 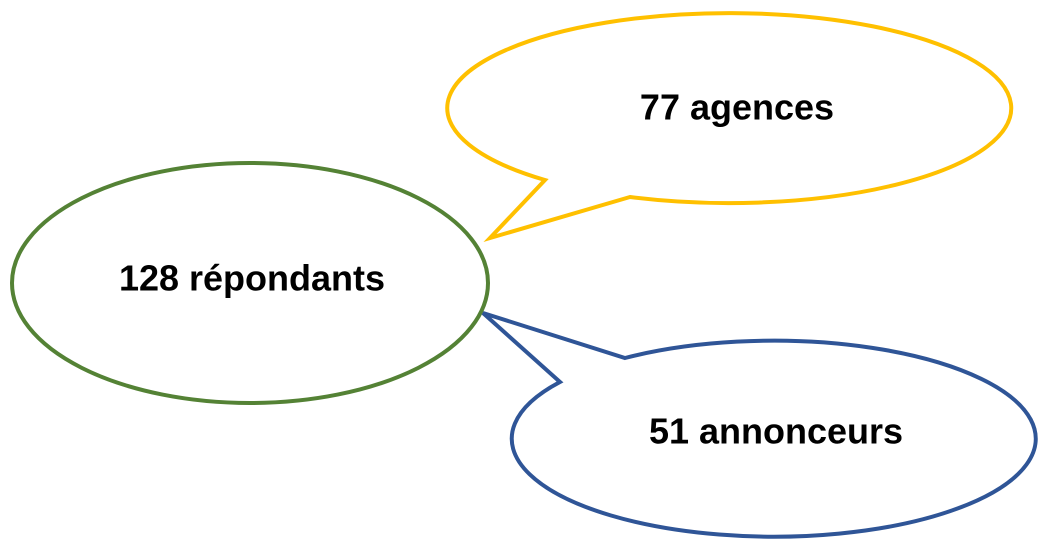 What do you see at coordinates (776, 431) in the screenshot?
I see `node-label: 51 annonceurs` at bounding box center [776, 431].